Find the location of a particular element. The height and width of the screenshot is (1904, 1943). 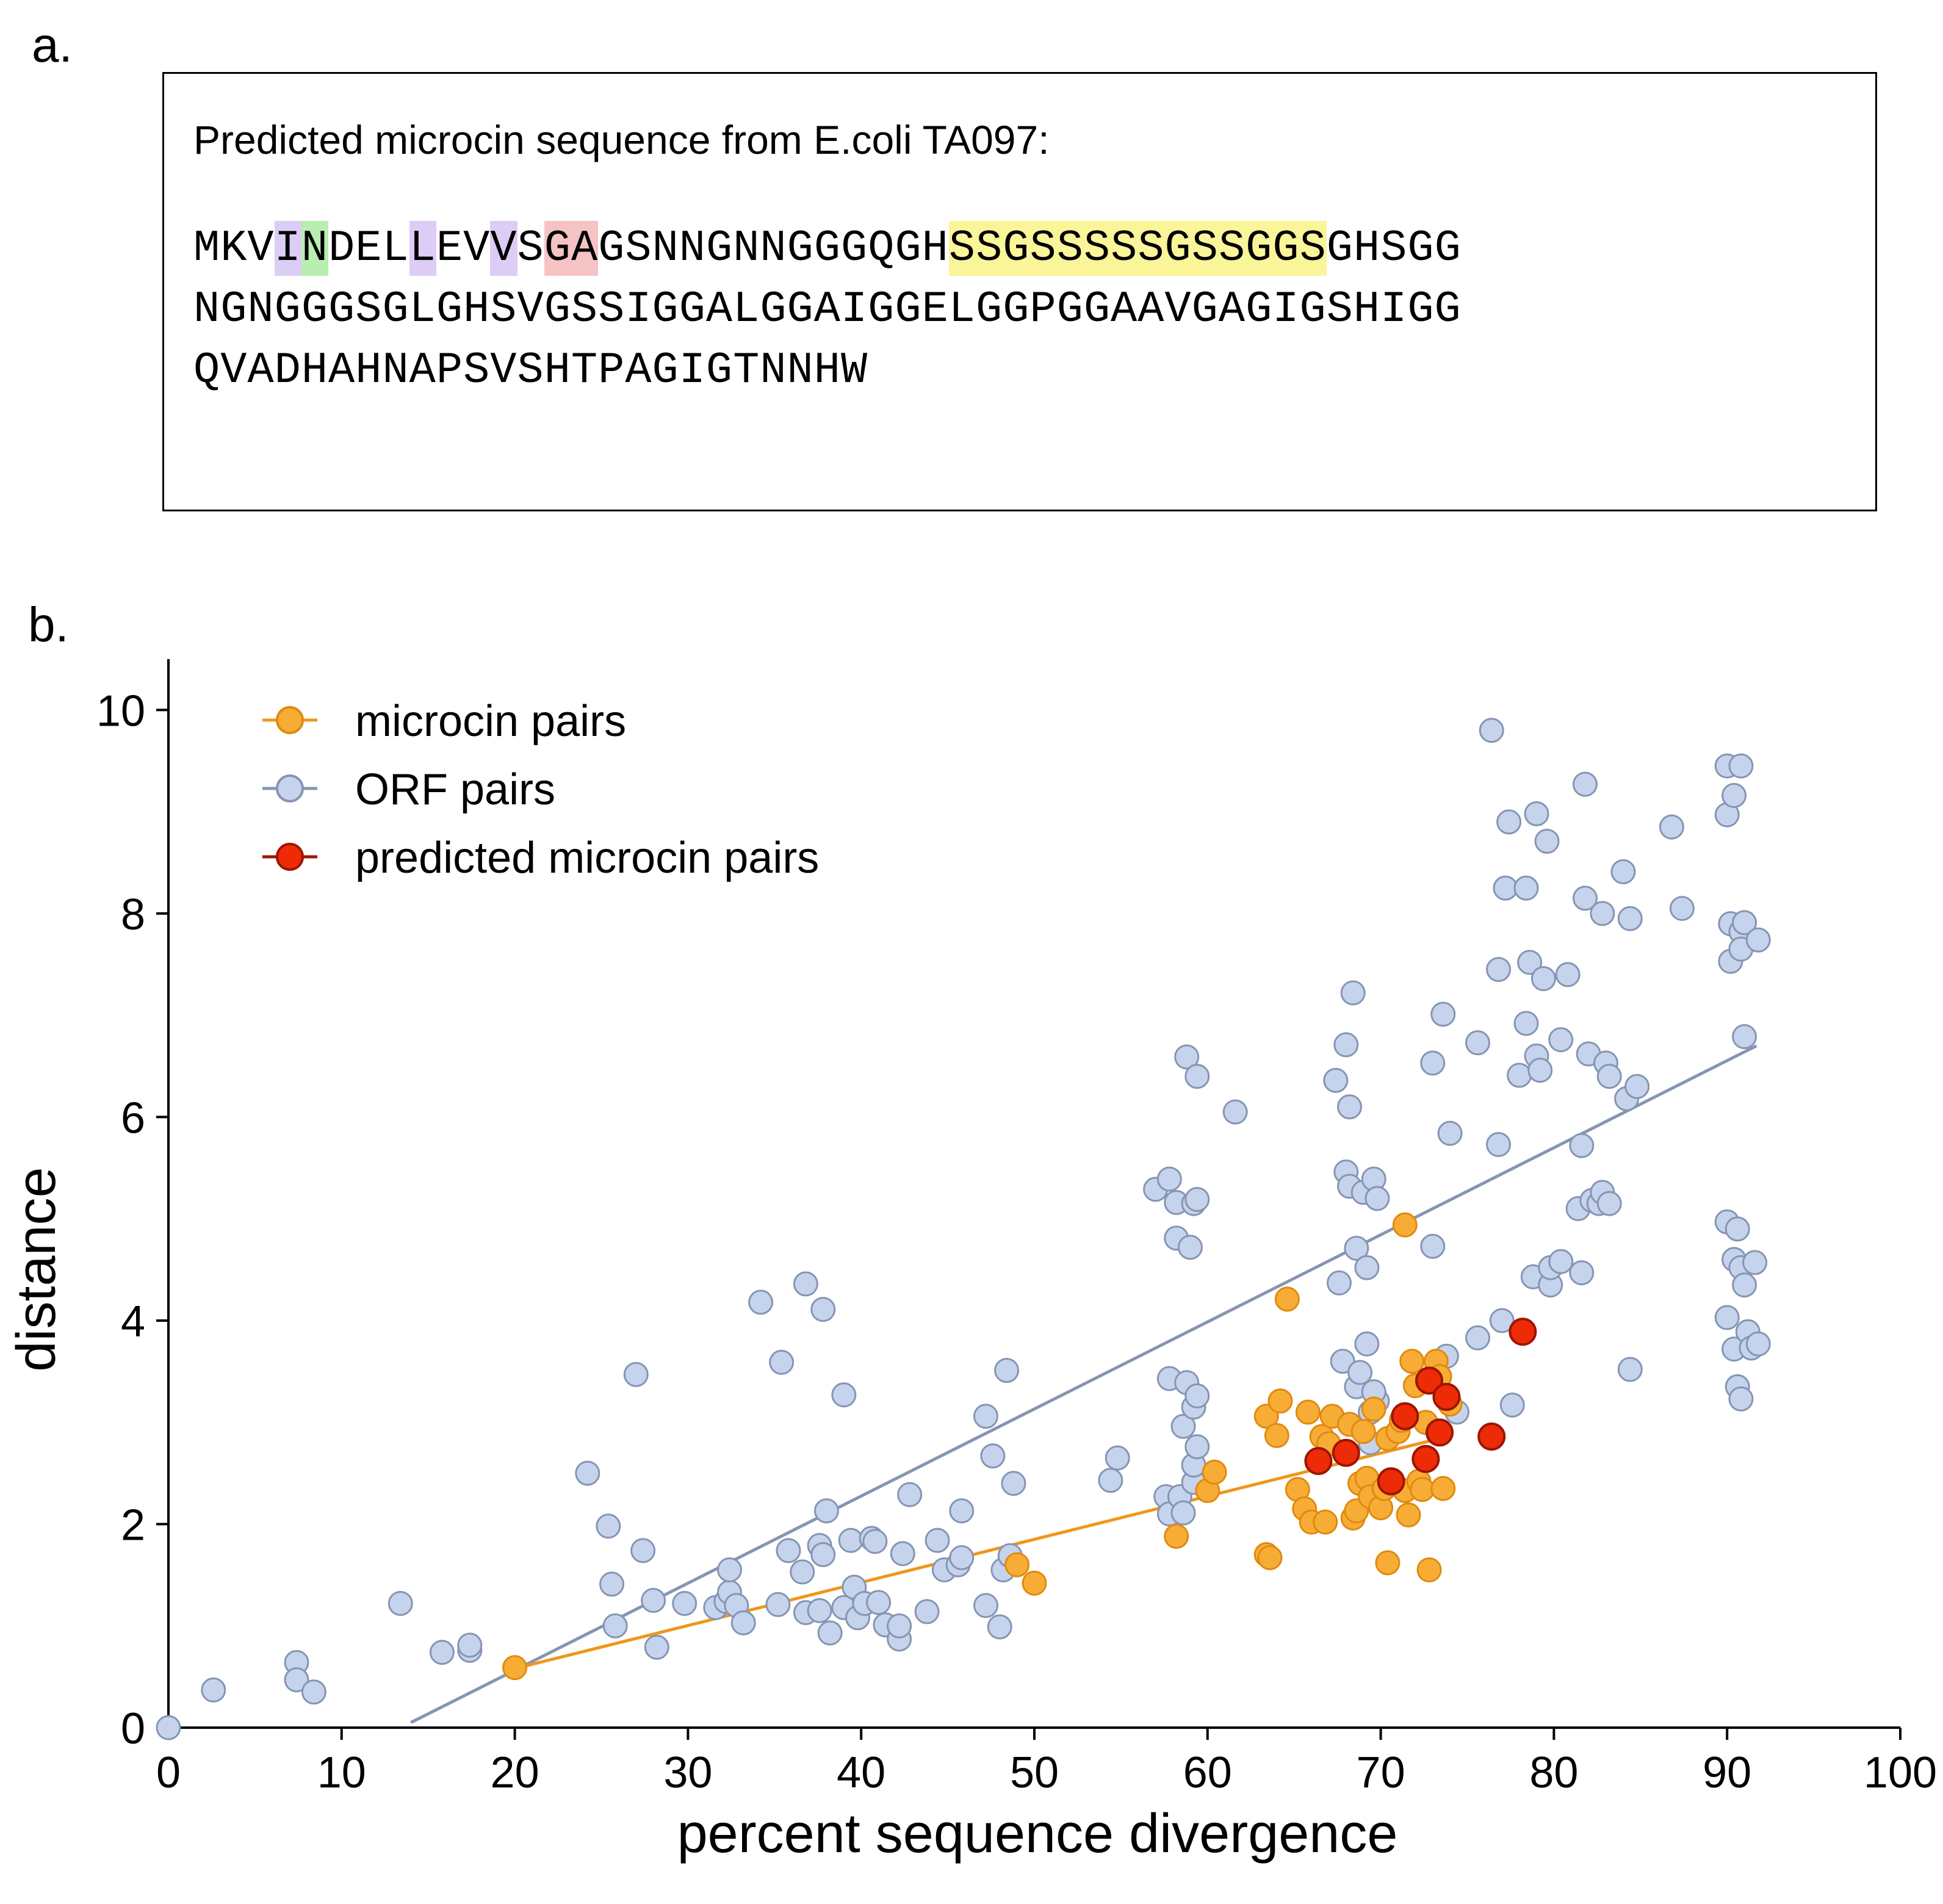

y-tick-label: 6 is located at coordinates (133, 1118).